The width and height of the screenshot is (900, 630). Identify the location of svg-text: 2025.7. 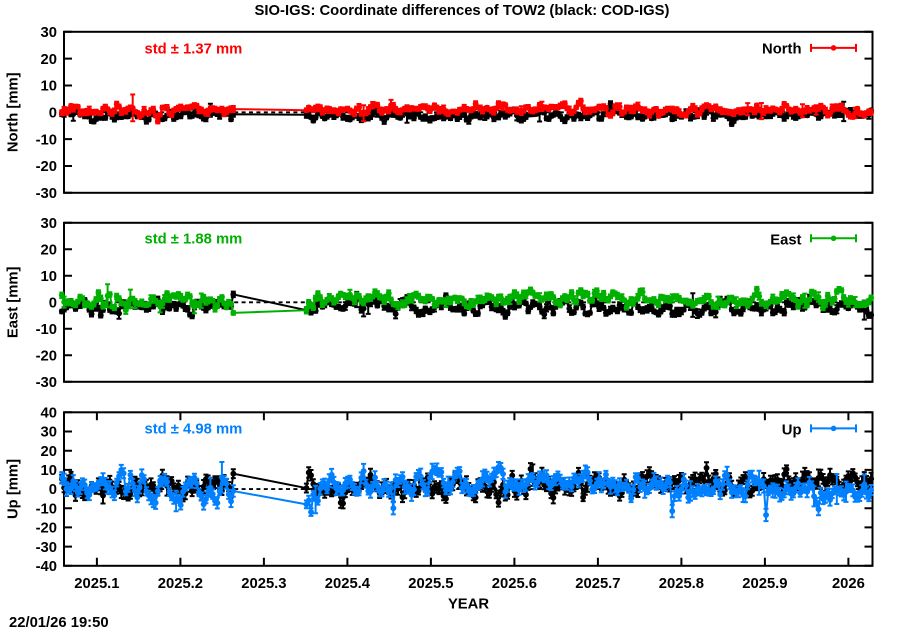
(597, 584).